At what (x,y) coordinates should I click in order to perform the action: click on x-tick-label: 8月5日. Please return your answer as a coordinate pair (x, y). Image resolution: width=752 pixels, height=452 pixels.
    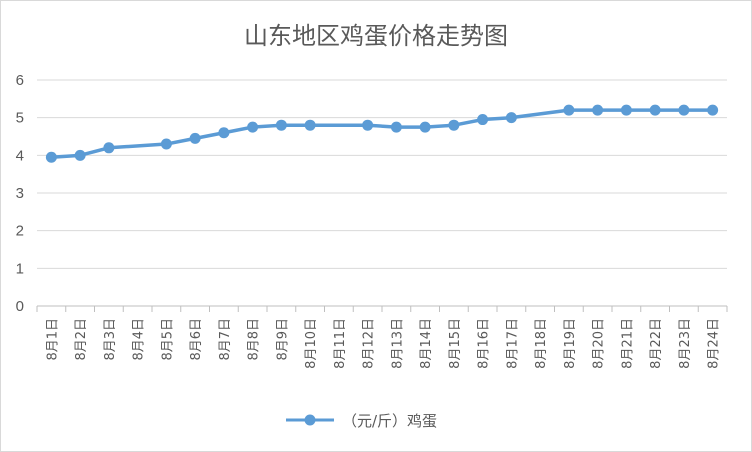
    Looking at the image, I should click on (167, 339).